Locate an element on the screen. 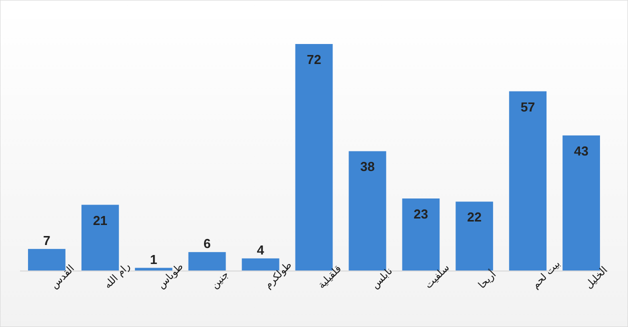 This screenshot has width=628, height=327. x-tick-label: نابلس is located at coordinates (383, 279).